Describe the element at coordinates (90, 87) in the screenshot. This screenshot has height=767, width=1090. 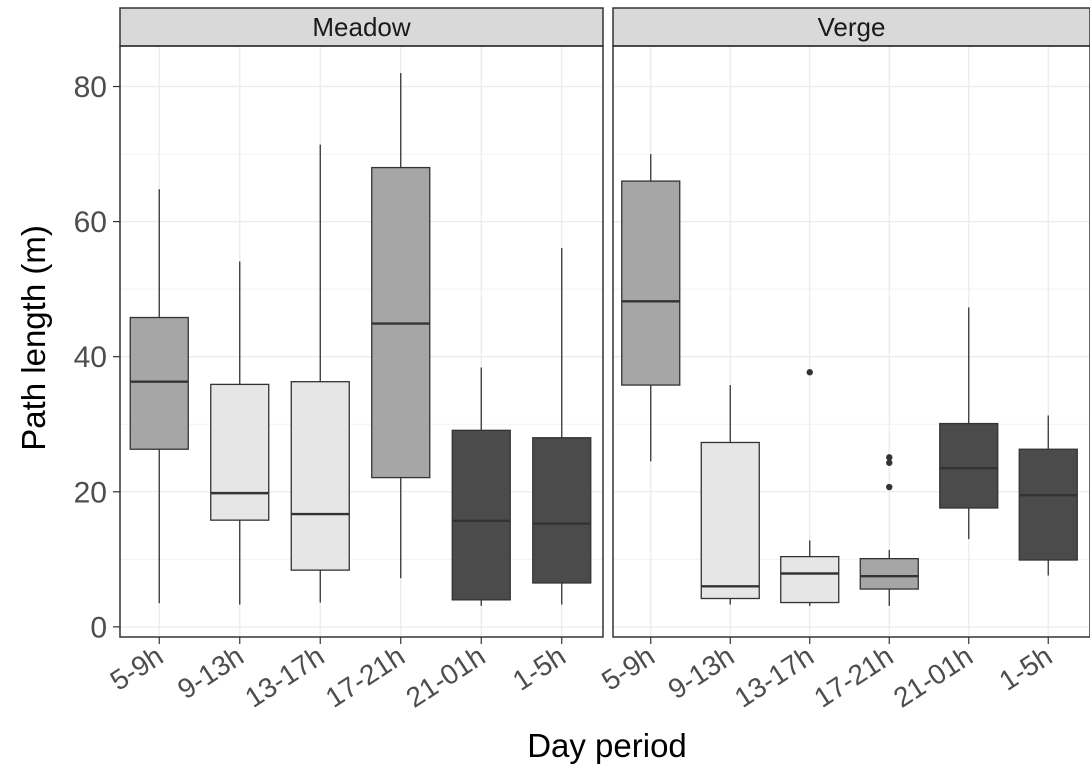
I see `y-tick-label: 80` at that location.